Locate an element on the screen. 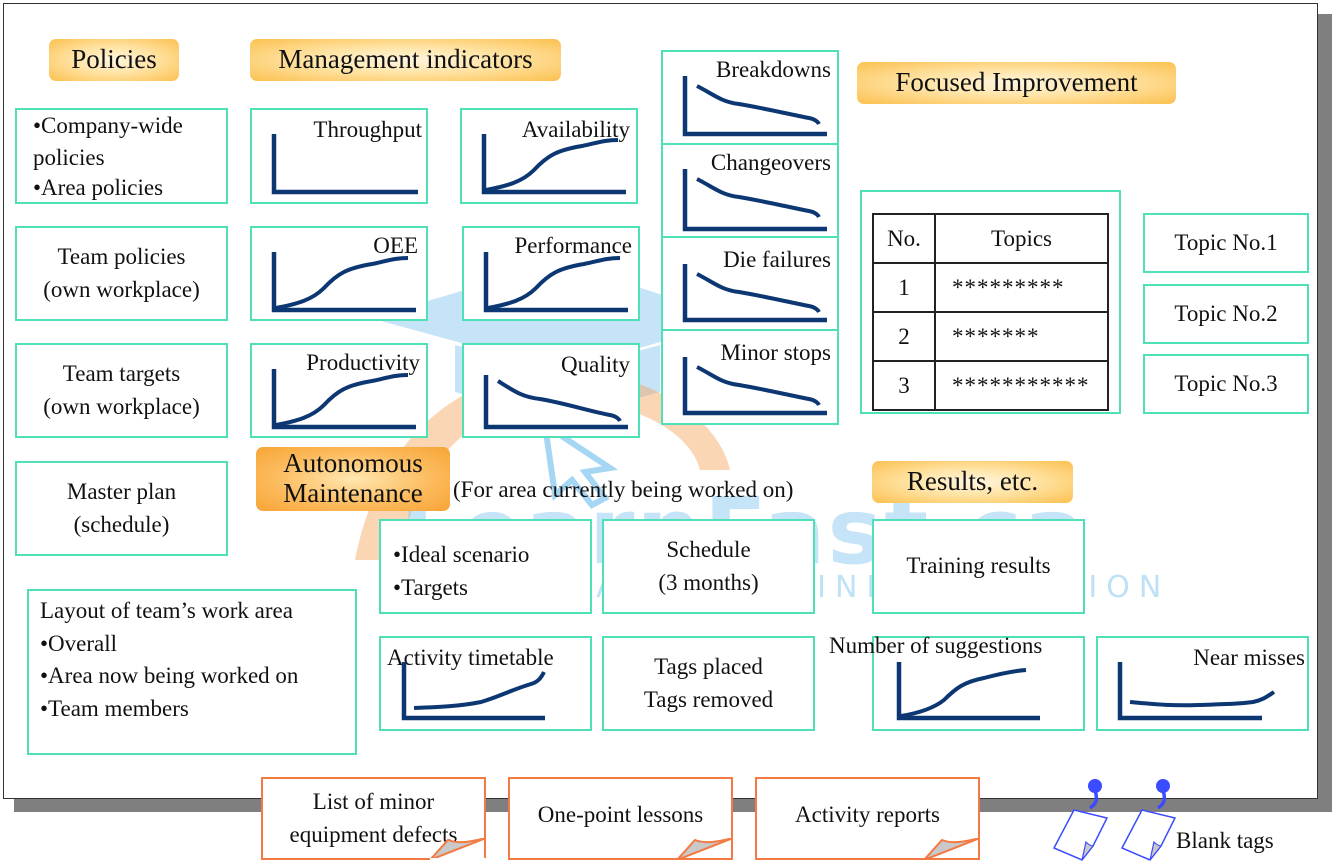  table-row: 3 *********** is located at coordinates (990, 385).